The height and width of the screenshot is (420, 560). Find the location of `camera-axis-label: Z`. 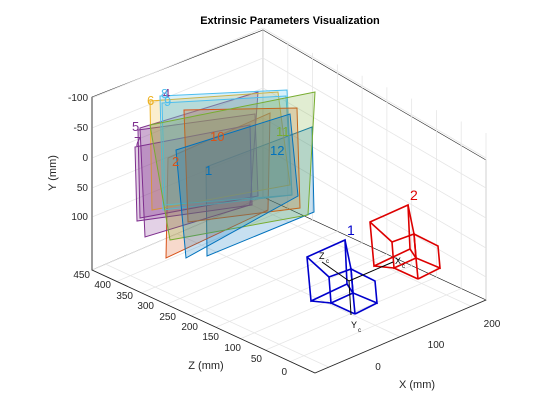

camera-axis-label: Z is located at coordinates (322, 256).